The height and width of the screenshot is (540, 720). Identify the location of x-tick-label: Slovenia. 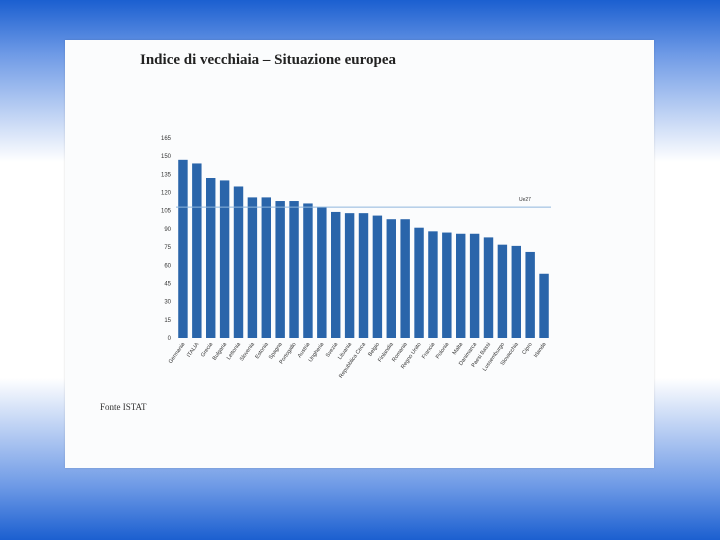
(248, 351).